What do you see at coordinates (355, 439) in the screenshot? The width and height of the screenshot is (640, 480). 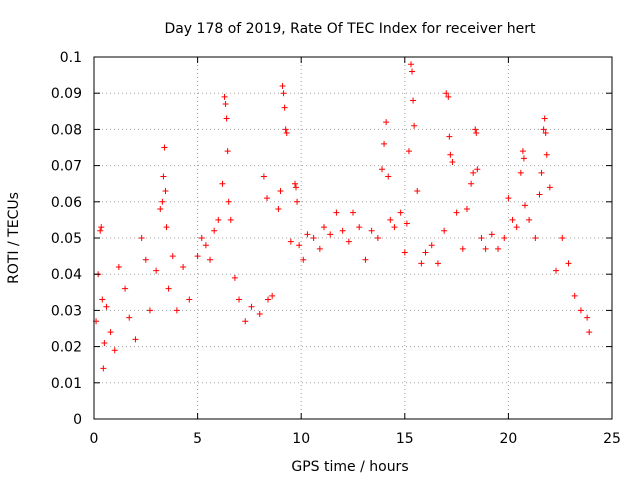 I see `x-tick-labels: 0 5 10 15 20 25` at bounding box center [355, 439].